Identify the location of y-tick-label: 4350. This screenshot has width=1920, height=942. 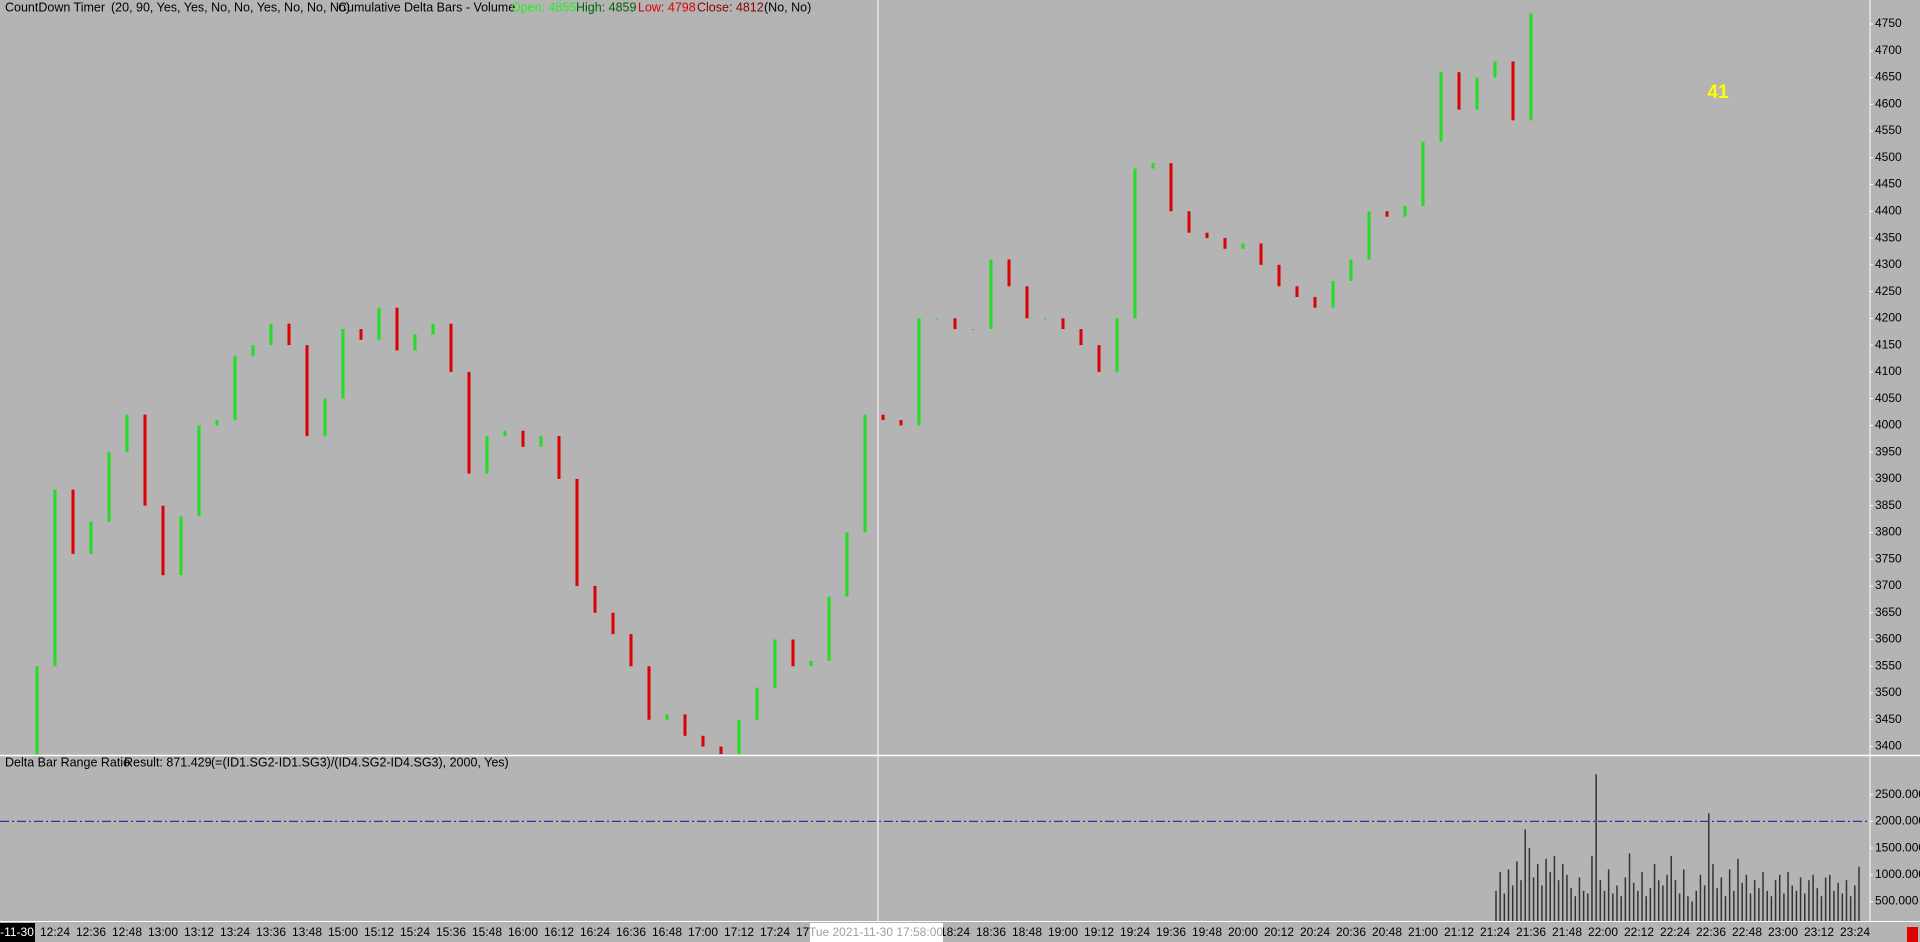
(1888, 237).